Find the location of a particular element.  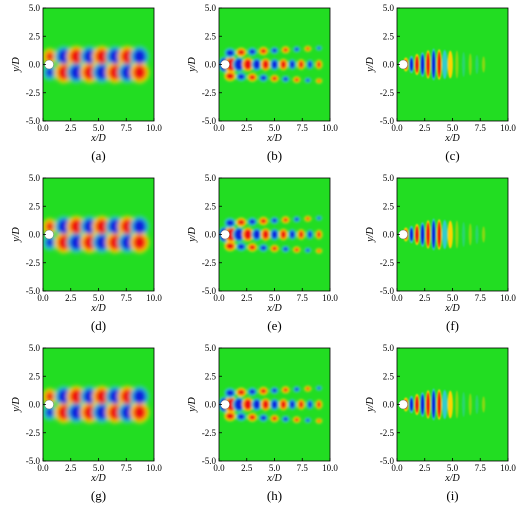

panel-caption: (a) is located at coordinates (98, 155).